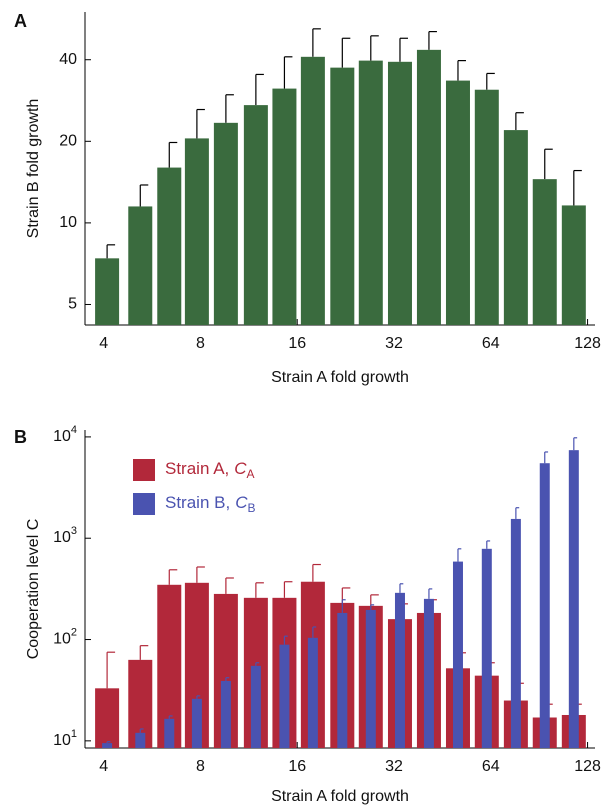  Describe the element at coordinates (20, 21) in the screenshot. I see `panel-label: A` at that location.